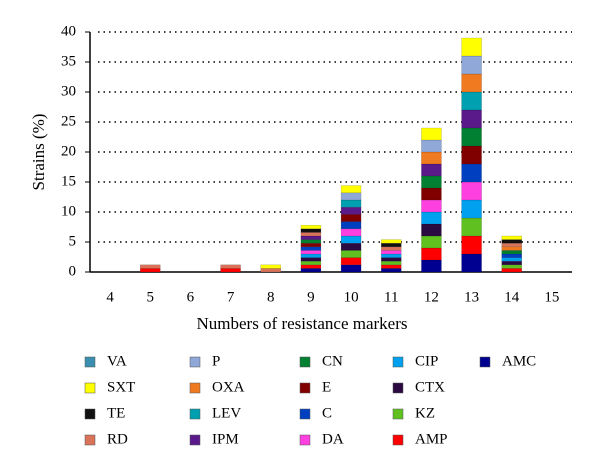  Describe the element at coordinates (471, 297) in the screenshot. I see `x-tick-label: 13` at that location.